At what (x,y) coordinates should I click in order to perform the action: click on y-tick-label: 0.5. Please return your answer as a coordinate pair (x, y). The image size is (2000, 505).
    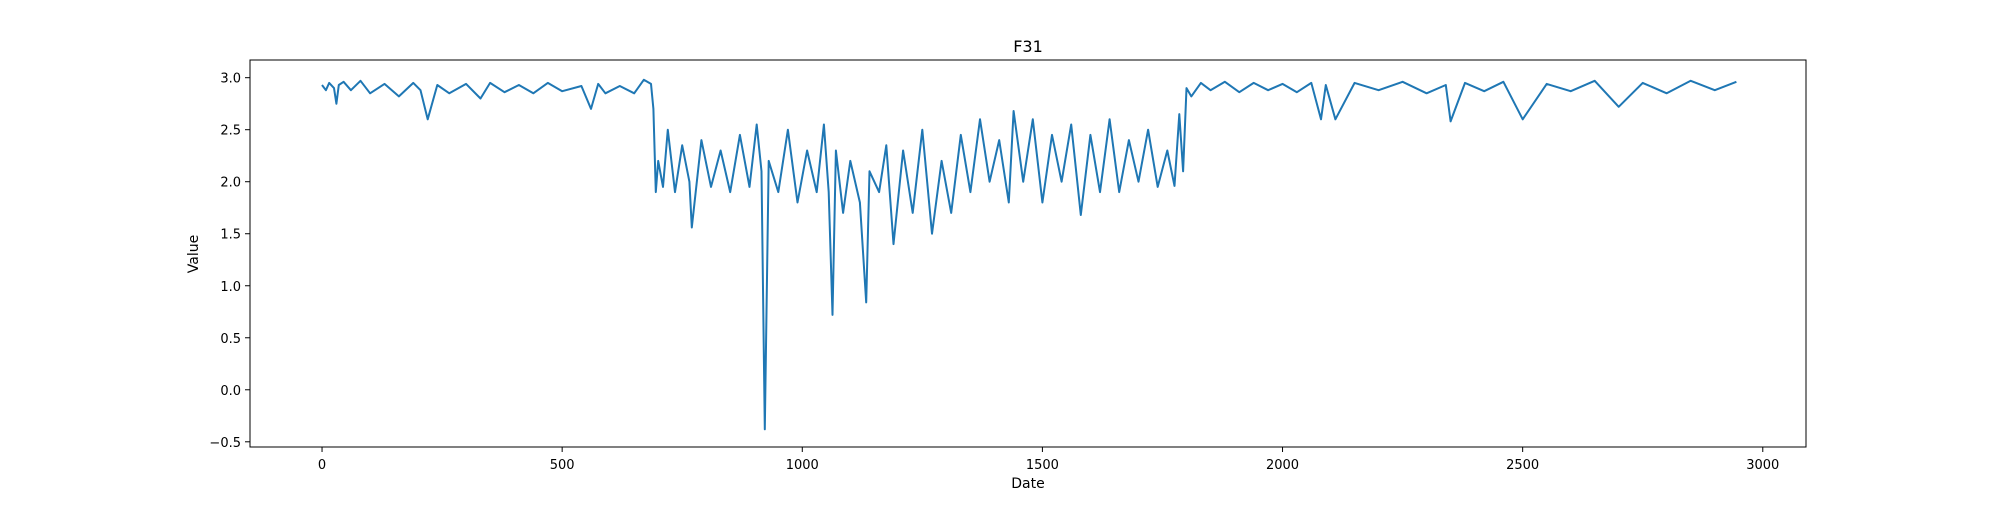
    Looking at the image, I should click on (230, 339).